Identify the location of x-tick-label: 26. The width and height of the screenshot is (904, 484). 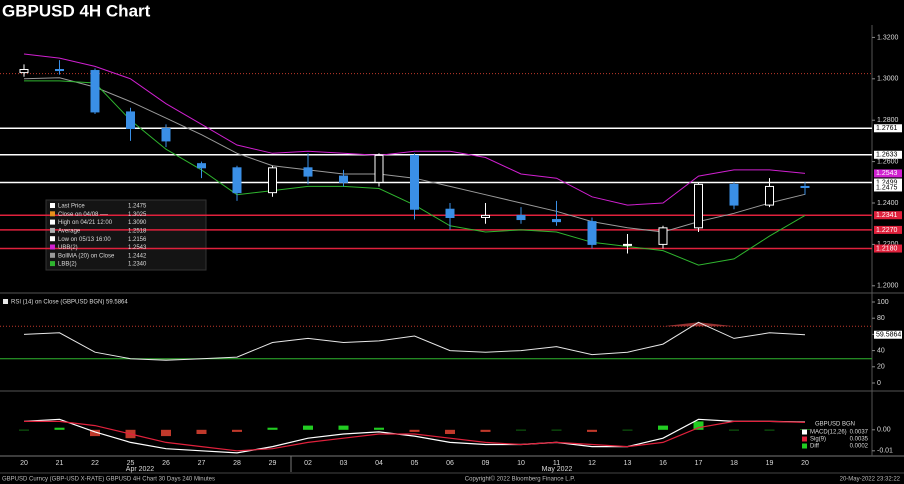
(166, 463).